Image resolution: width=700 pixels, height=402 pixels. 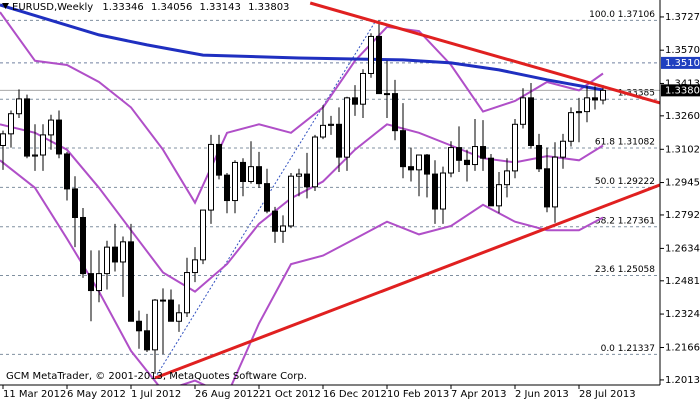 What do you see at coordinates (636, 94) in the screenshot?
I see `fib-label: 1.33385` at bounding box center [636, 94].